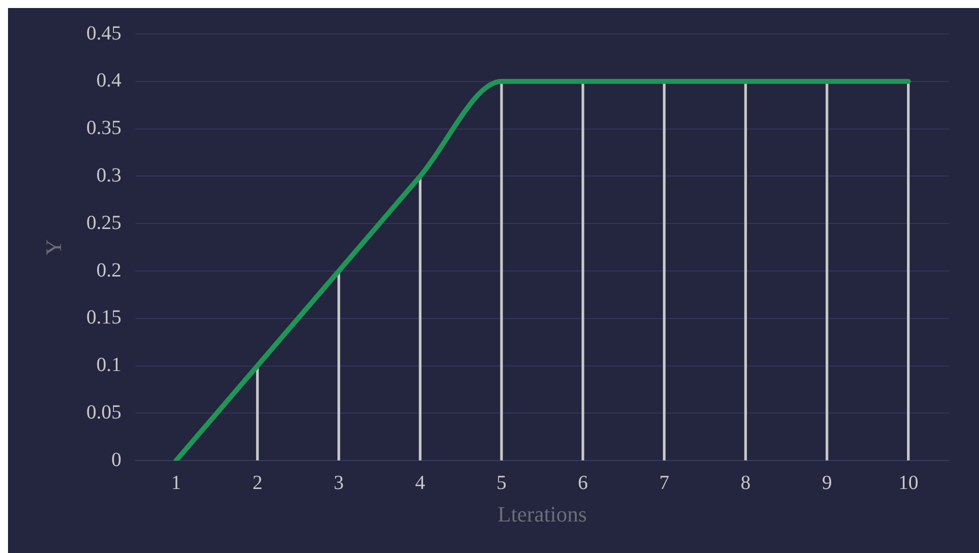 The height and width of the screenshot is (553, 979). What do you see at coordinates (104, 223) in the screenshot?
I see `y-tick-label: 0.25` at bounding box center [104, 223].